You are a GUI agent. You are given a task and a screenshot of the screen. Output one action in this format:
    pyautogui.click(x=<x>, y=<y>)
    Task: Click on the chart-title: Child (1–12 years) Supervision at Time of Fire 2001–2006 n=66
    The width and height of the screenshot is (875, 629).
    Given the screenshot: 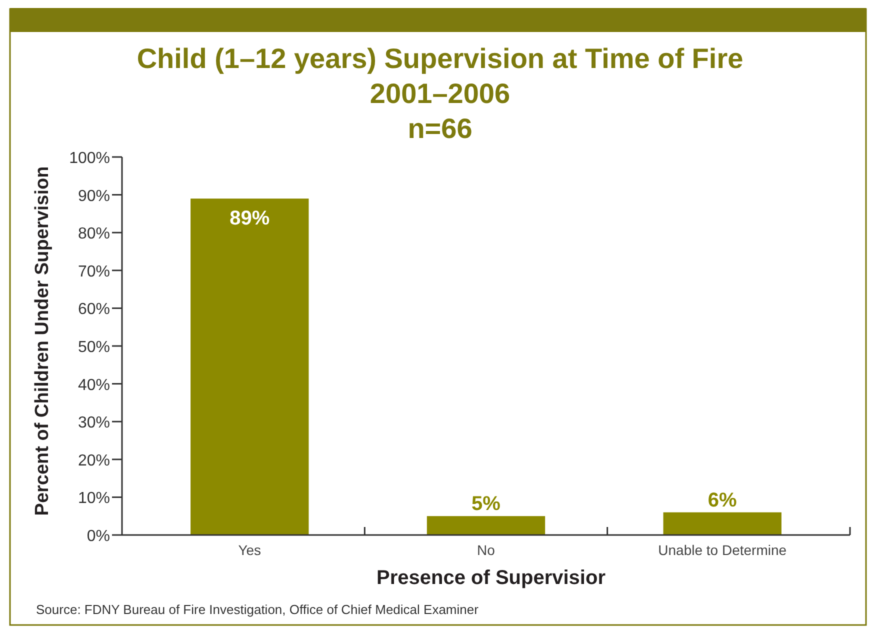 What is the action you would take?
    pyautogui.click(x=440, y=93)
    